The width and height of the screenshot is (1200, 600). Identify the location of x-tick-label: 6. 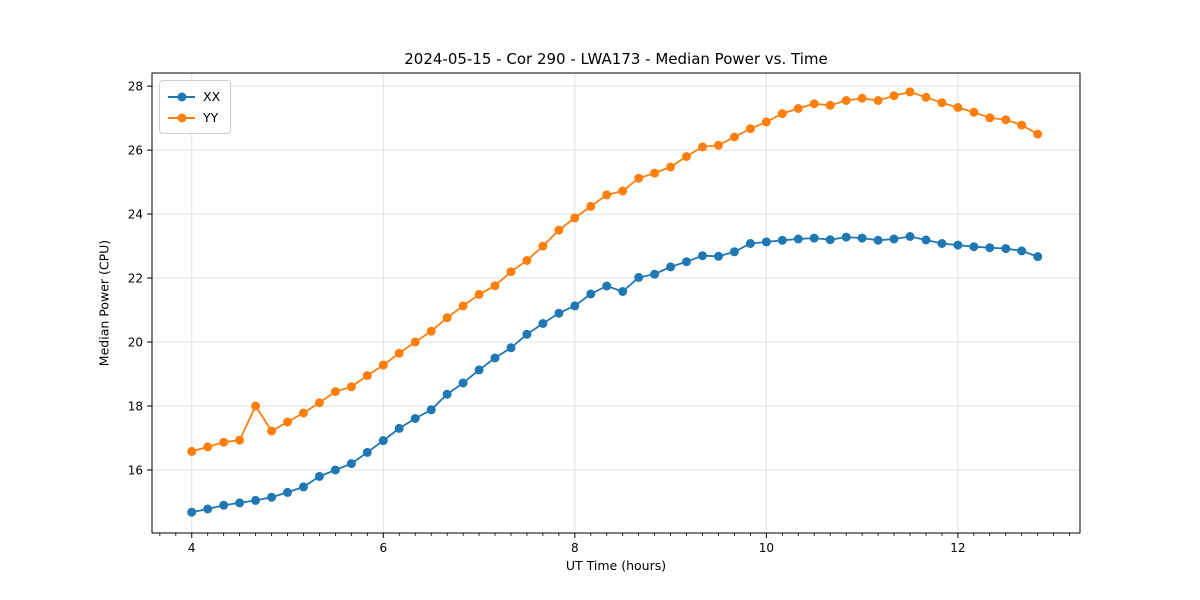
(383, 548).